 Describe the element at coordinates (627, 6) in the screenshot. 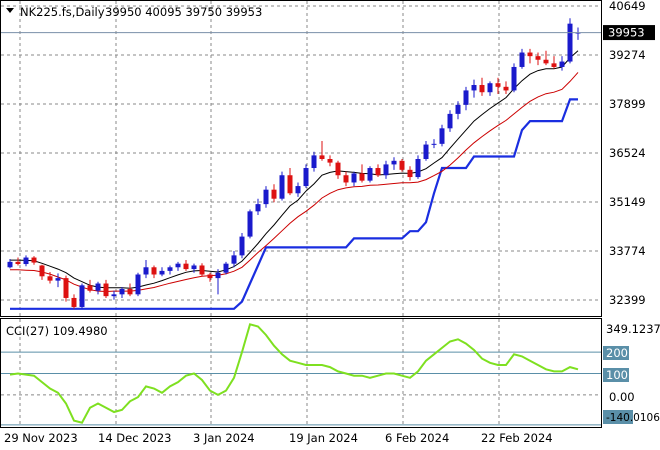

I see `price-tick: 40649` at that location.